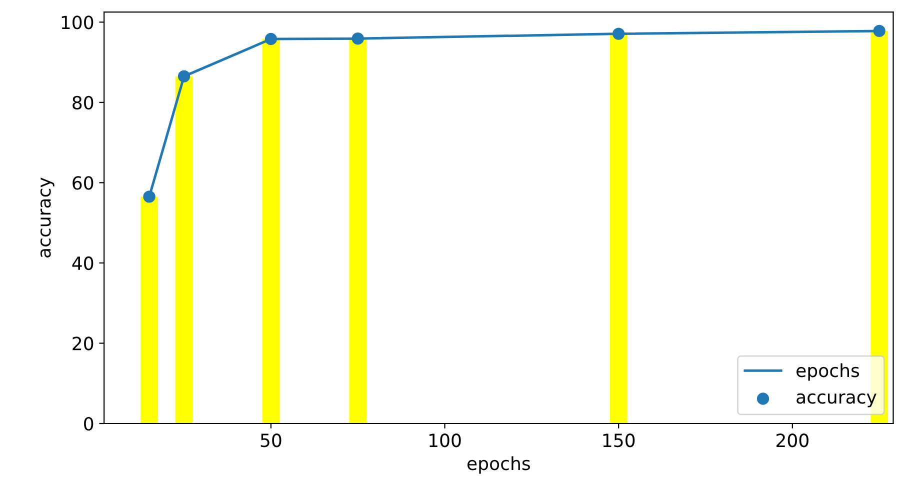 The width and height of the screenshot is (905, 484). Describe the element at coordinates (445, 441) in the screenshot. I see `x-tick-label: 100` at that location.